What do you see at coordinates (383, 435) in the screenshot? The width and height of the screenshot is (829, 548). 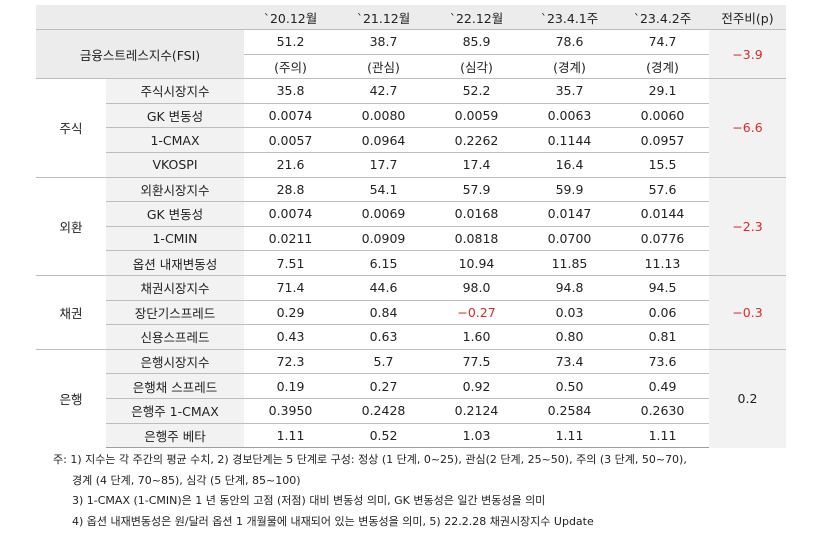 I see `row-value: 0.52` at bounding box center [383, 435].